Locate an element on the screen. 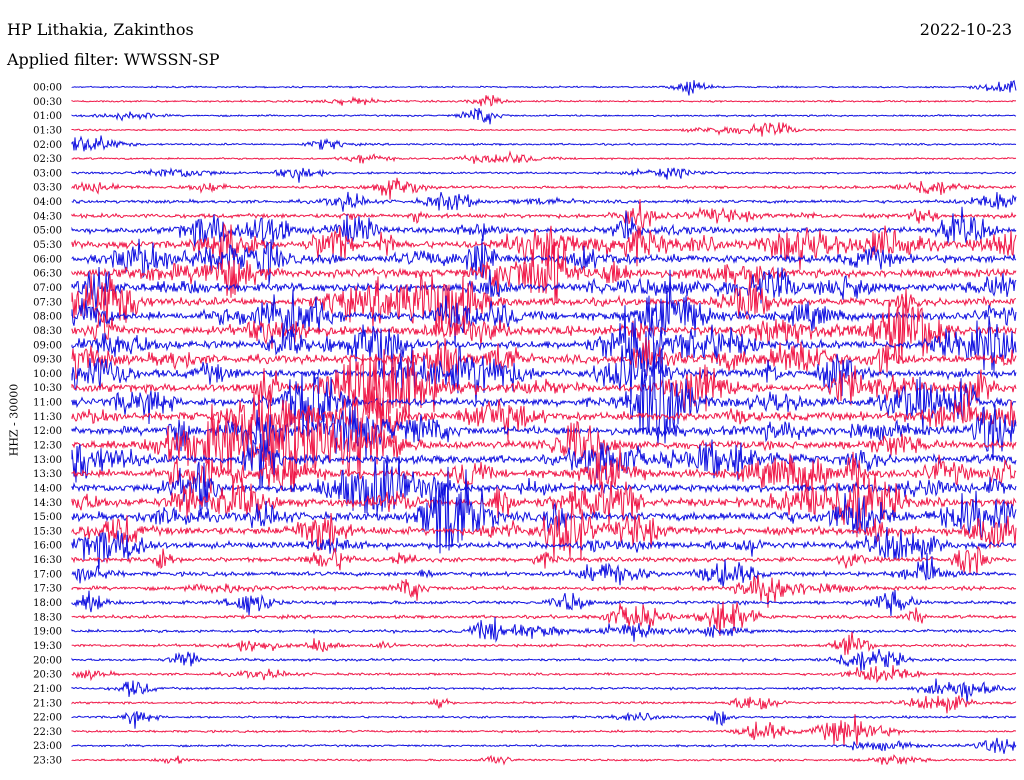 This screenshot has width=1024, height=780. time-tick-label: 00:30 is located at coordinates (47, 102).